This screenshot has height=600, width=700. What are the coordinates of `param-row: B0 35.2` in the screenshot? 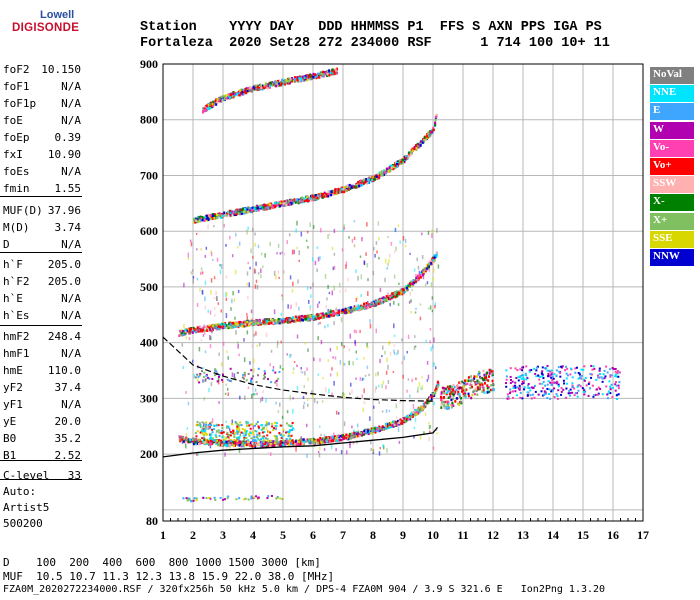 It's located at (42, 440).